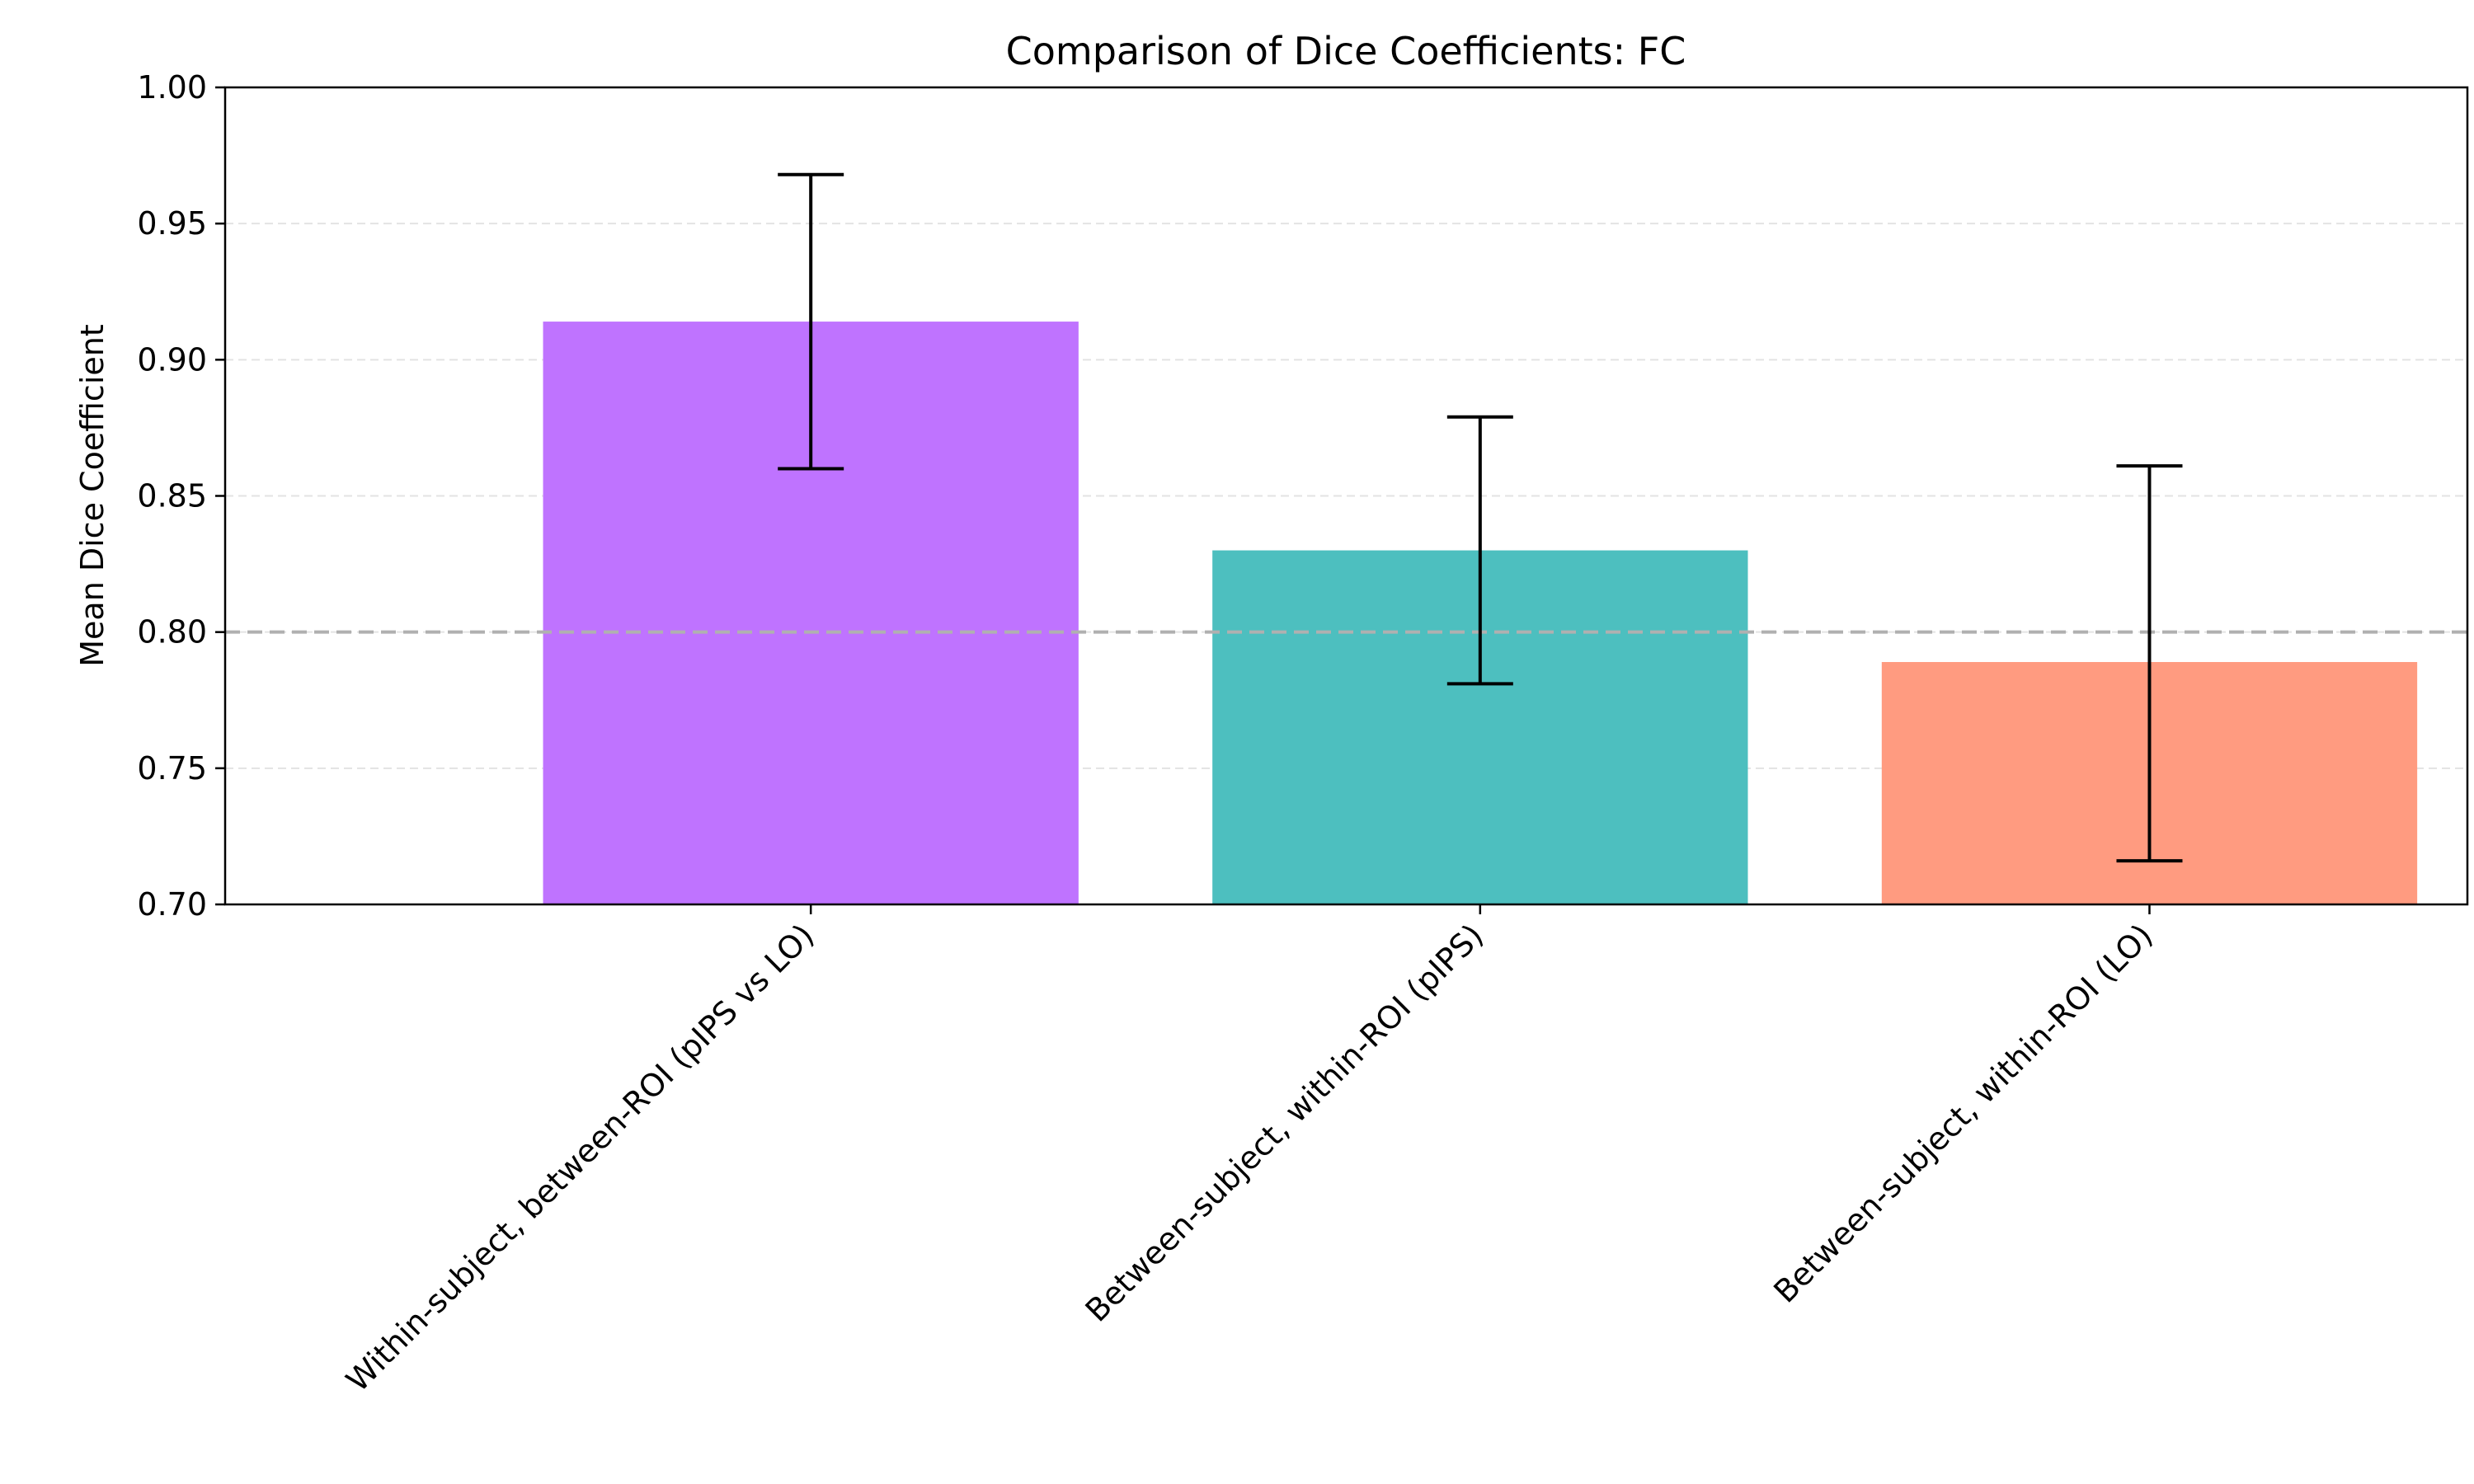  I want to click on x-tick-label: Between-subject, within-ROI (LO), so click(1962, 1113).